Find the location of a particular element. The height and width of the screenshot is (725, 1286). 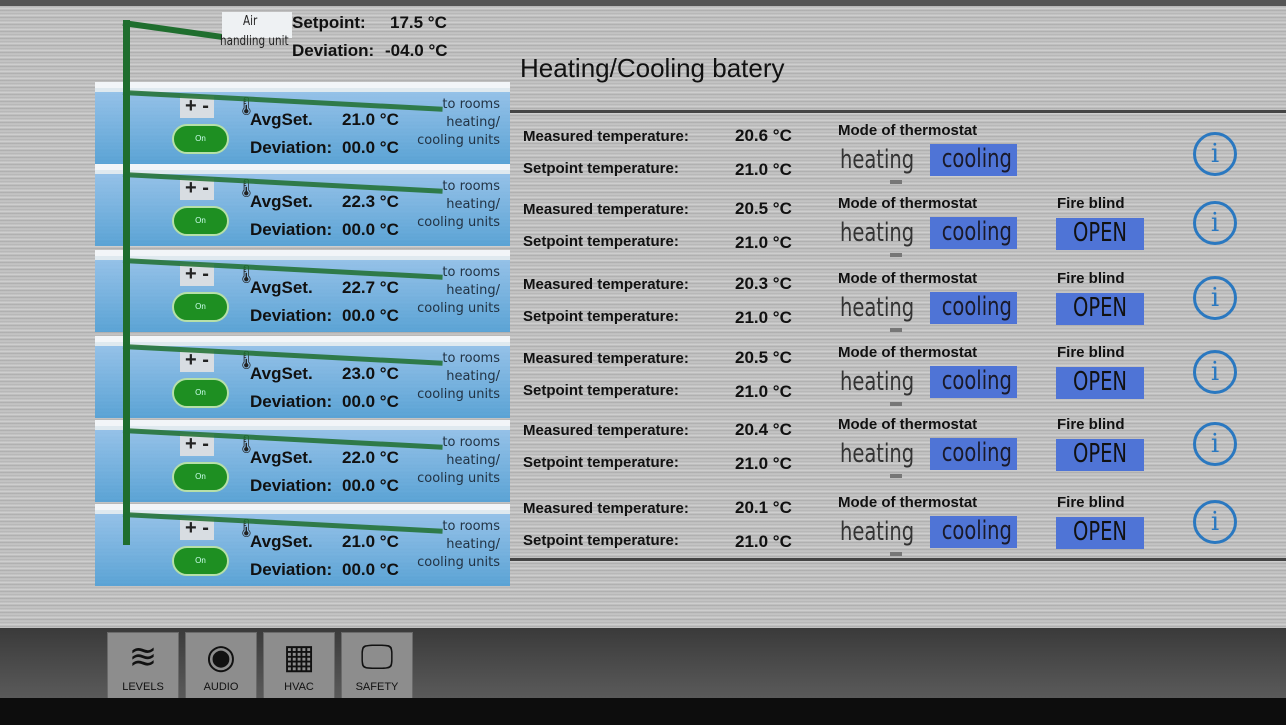

page-title: Heating/Cooling batery is located at coordinates (652, 68).